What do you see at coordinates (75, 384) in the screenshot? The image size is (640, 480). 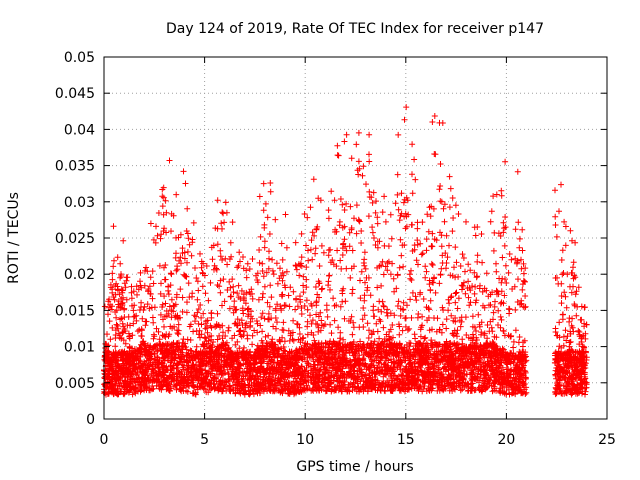 I see `y-tick-label: 0.005` at bounding box center [75, 384].